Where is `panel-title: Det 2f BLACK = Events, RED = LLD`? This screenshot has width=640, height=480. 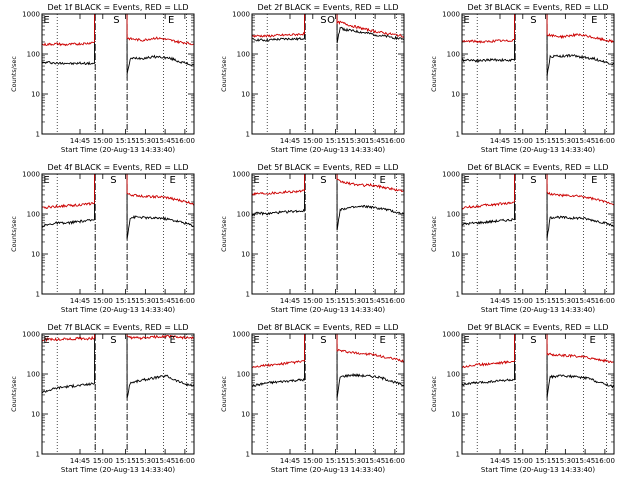
panel-title: Det 2f BLACK = Events, RED = LLD is located at coordinates (327, 7).